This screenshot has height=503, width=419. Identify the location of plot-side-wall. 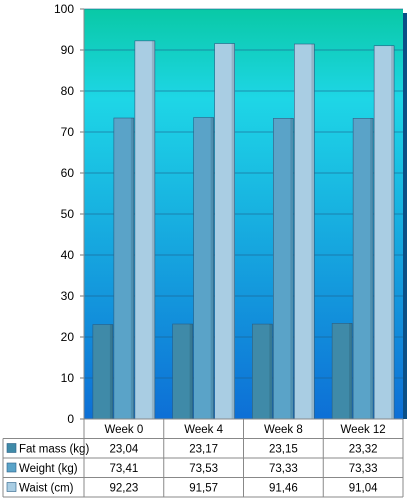
(405, 216).